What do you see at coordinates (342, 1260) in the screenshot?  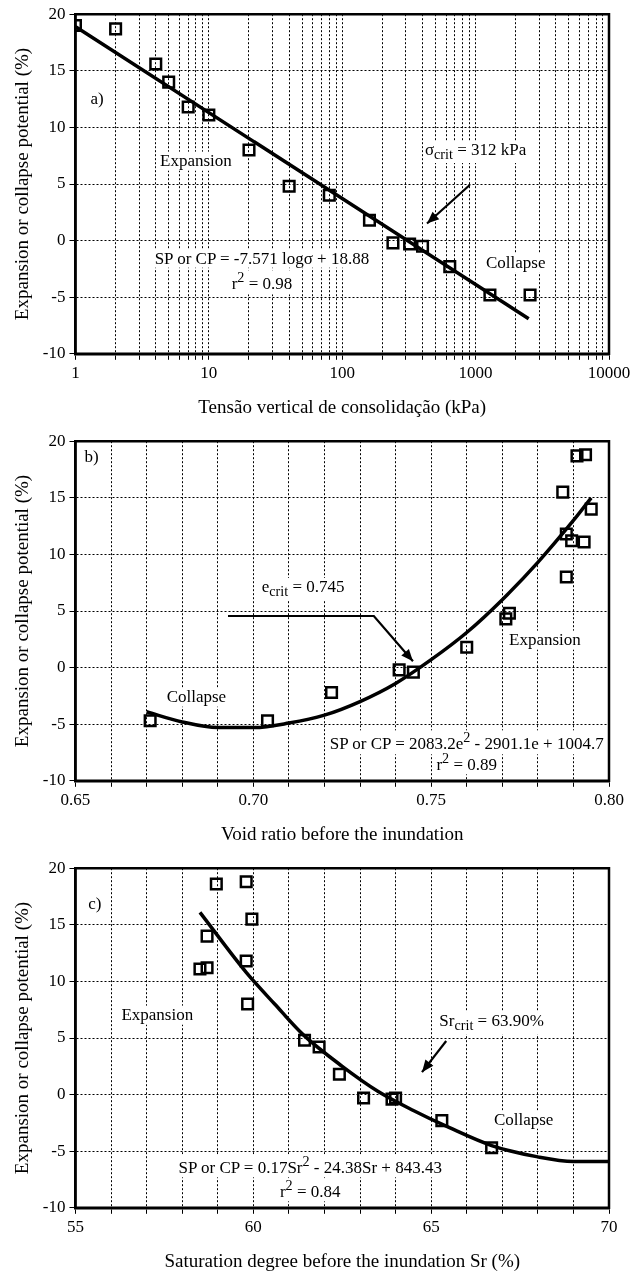 I see `x-axis-title: Saturation degree before the inundation Sr (%)` at bounding box center [342, 1260].